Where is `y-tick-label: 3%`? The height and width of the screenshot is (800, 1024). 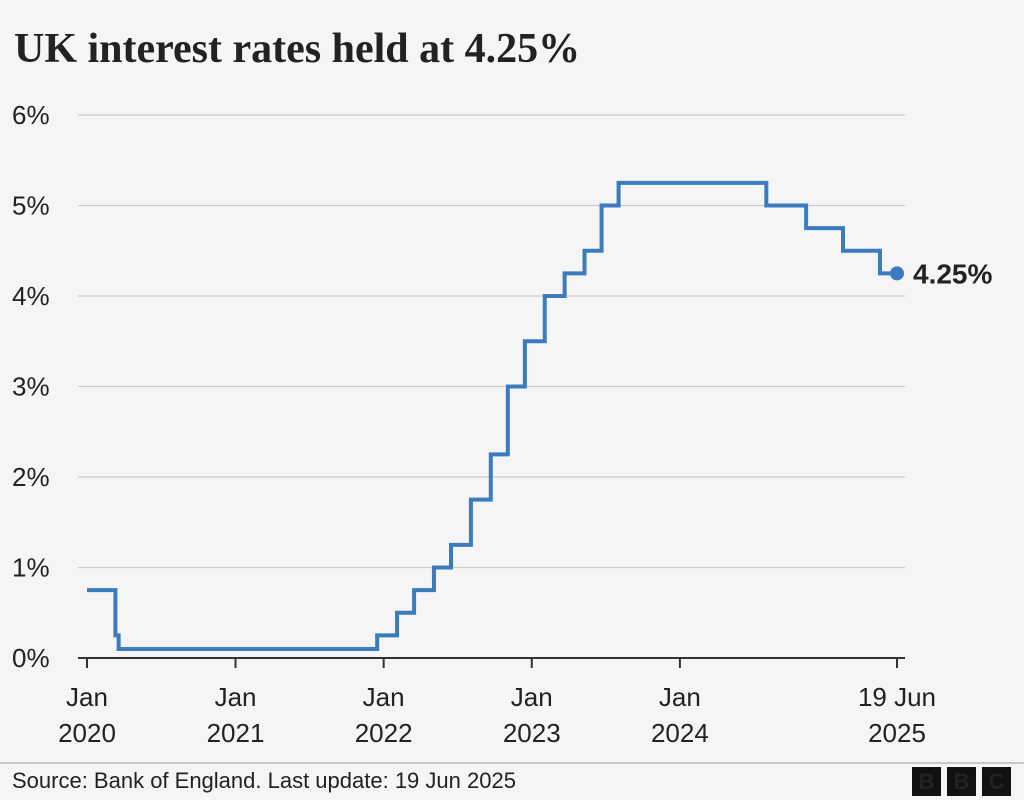 y-tick-label: 3% is located at coordinates (31, 387).